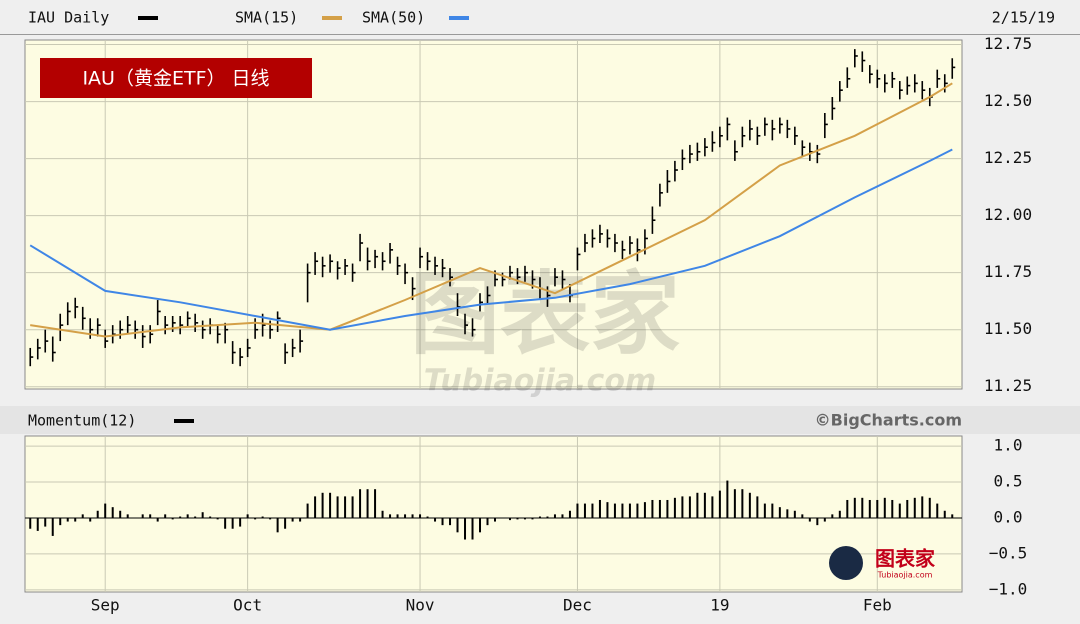 This screenshot has width=1080, height=624. What do you see at coordinates (1008, 385) in the screenshot?
I see `y-tick-label: 11.25` at bounding box center [1008, 385].